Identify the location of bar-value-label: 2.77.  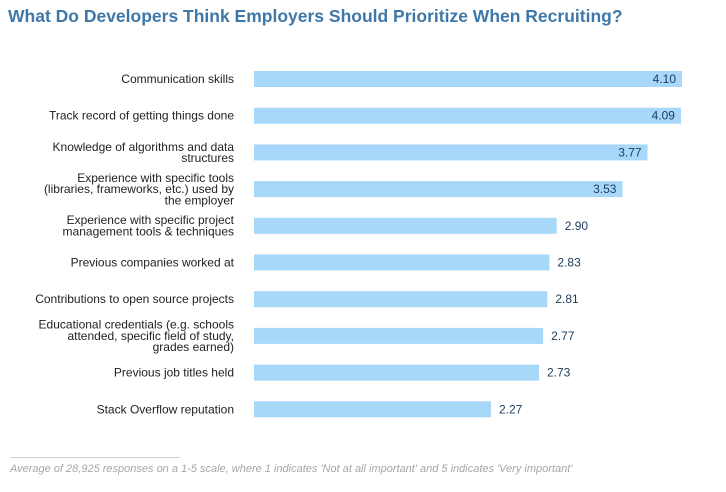
(563, 336).